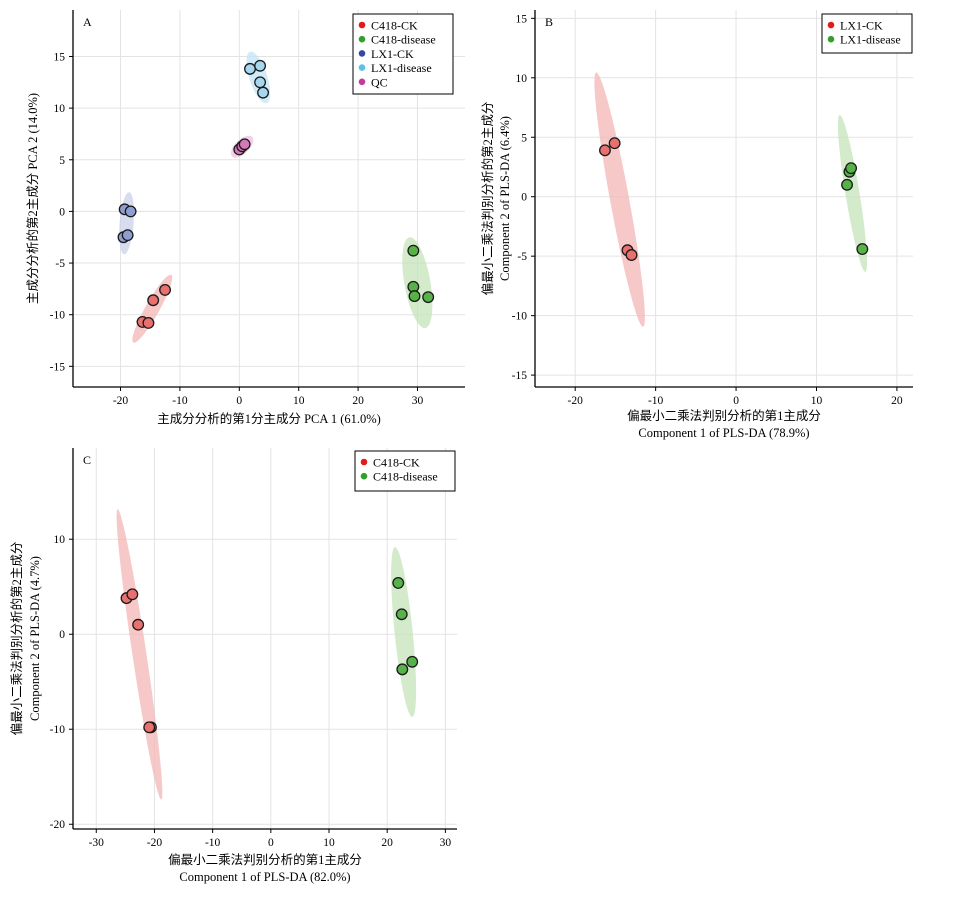 This screenshot has height=906, width=954. What do you see at coordinates (35, 638) in the screenshot?
I see `y-axis-label: Component 2 of PLS-DA (4.7%)` at bounding box center [35, 638].